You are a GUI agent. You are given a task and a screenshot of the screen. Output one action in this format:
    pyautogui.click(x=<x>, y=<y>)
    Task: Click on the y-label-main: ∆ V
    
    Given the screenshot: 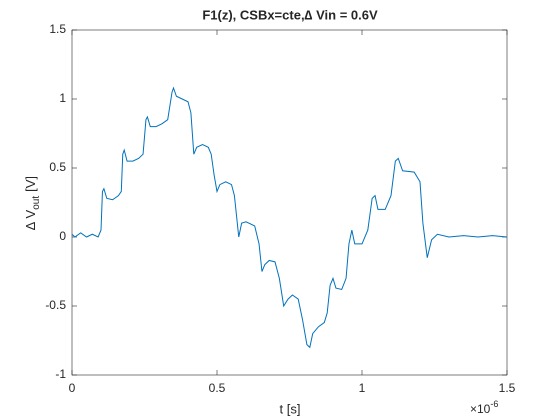 What is the action you would take?
    pyautogui.click(x=30, y=219)
    